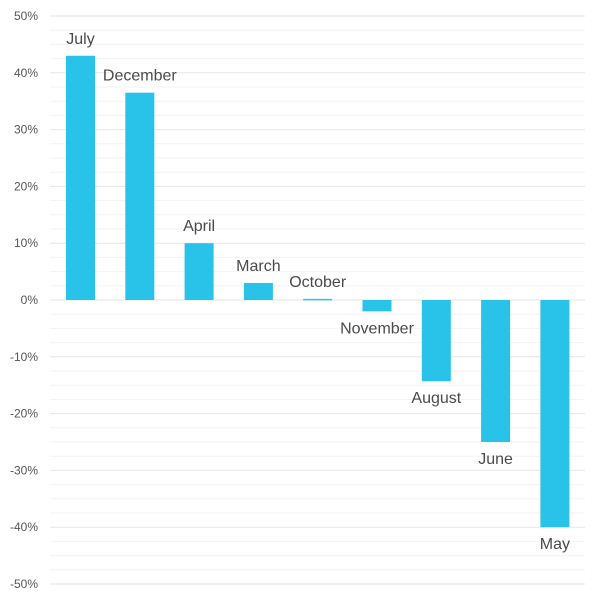 The image size is (600, 600). Describe the element at coordinates (24, 584) in the screenshot. I see `y-tick-label: -50%` at that location.